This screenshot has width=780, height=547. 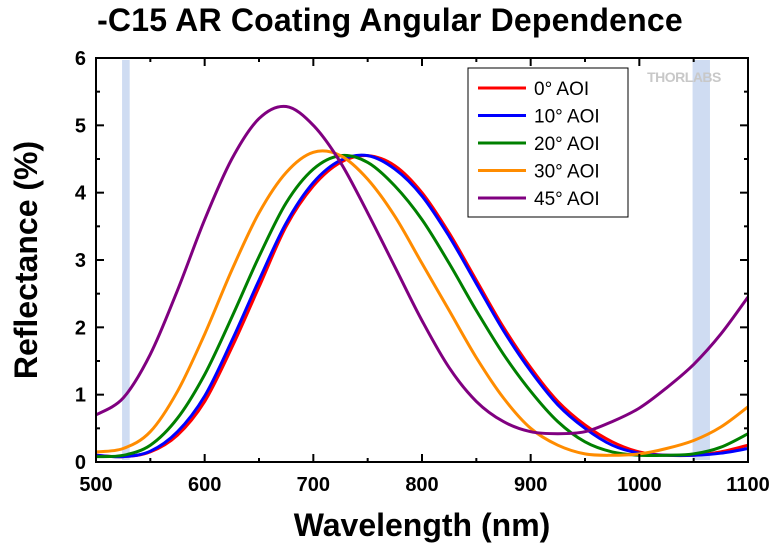 I want to click on x-tick-label-2: 700, so click(x=313, y=485).